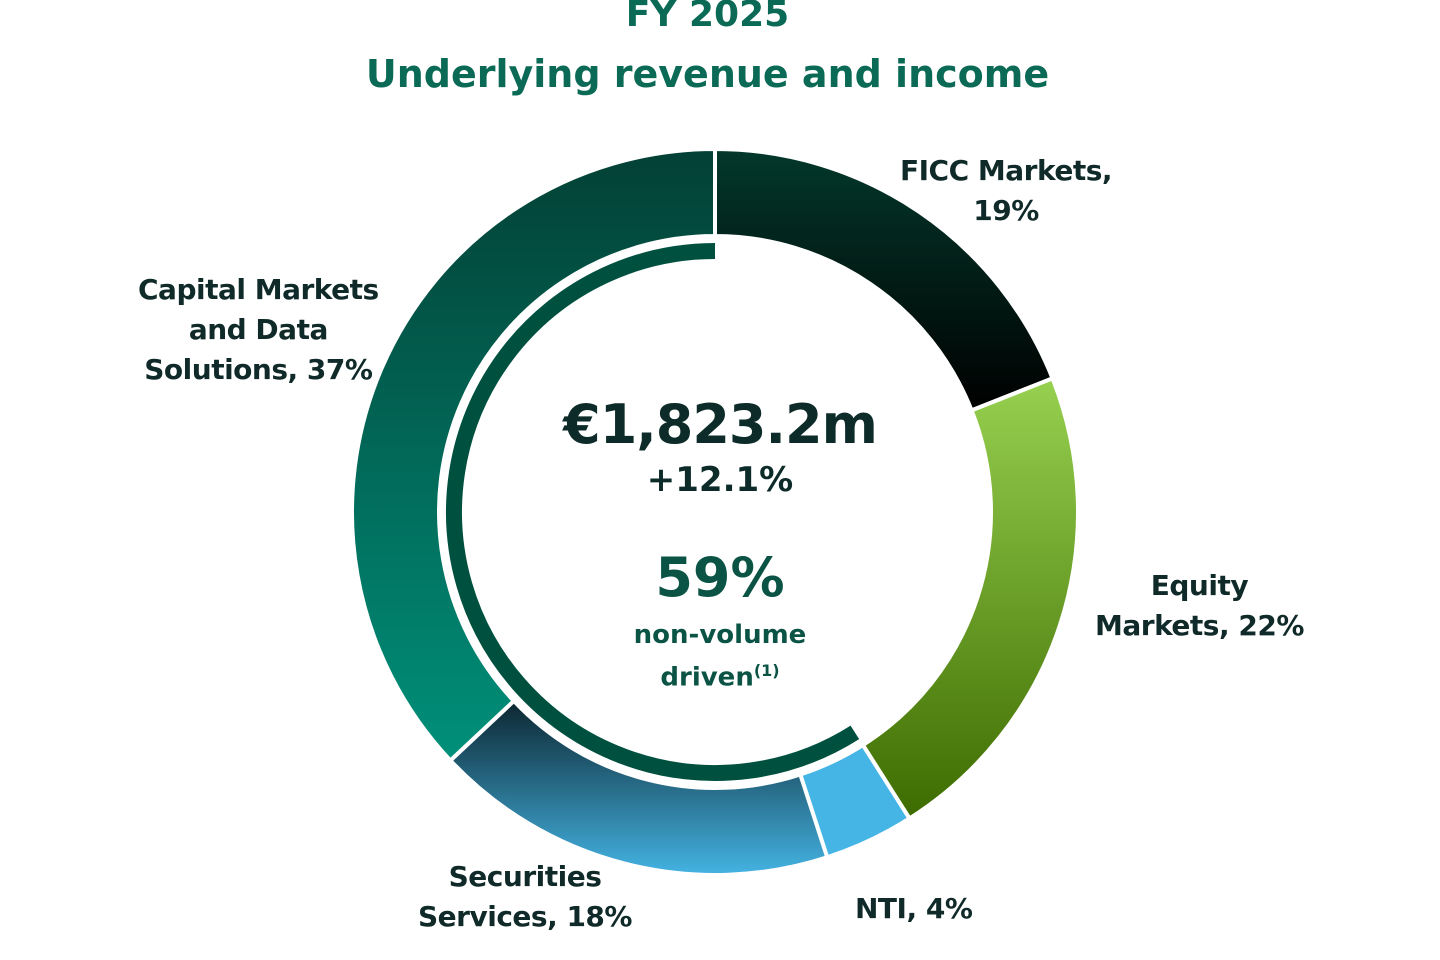  What do you see at coordinates (720, 656) in the screenshot?
I see `non-volume-caption: non-volume driven(1)` at bounding box center [720, 656].